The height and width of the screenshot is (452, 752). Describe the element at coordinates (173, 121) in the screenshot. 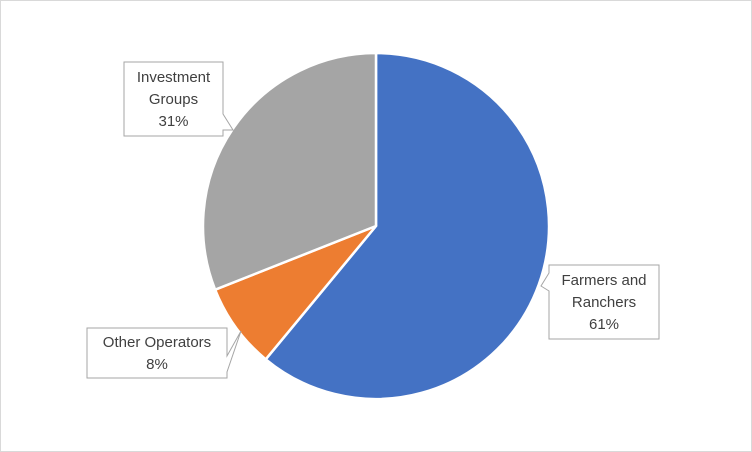

I see `data-label-value: 31%` at that location.